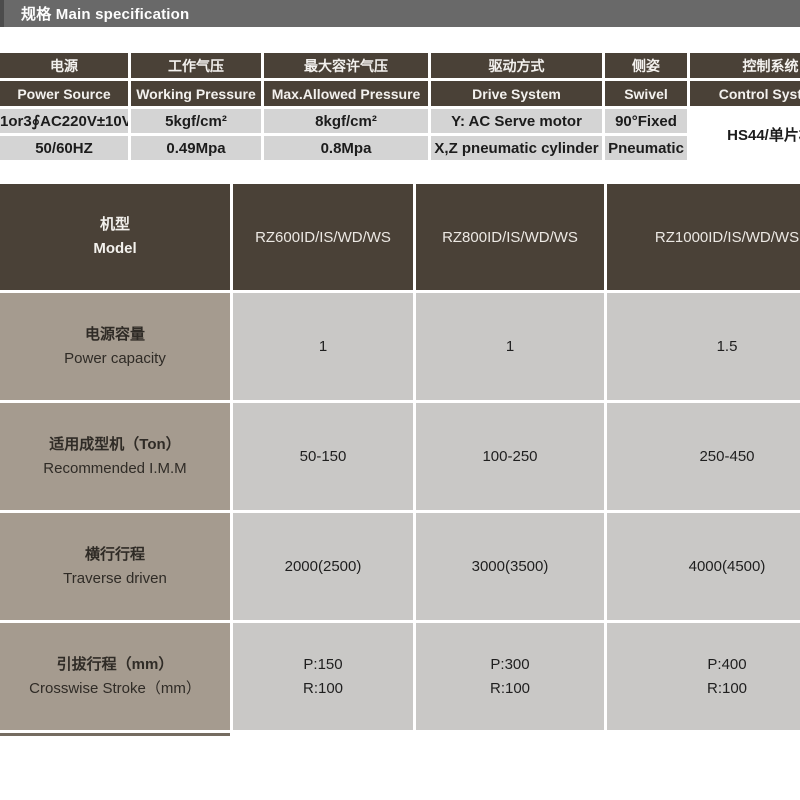 The height and width of the screenshot is (800, 800). What do you see at coordinates (346, 65) in the screenshot?
I see `spec-header-max-pressure-zh: 最大容许气压` at bounding box center [346, 65].